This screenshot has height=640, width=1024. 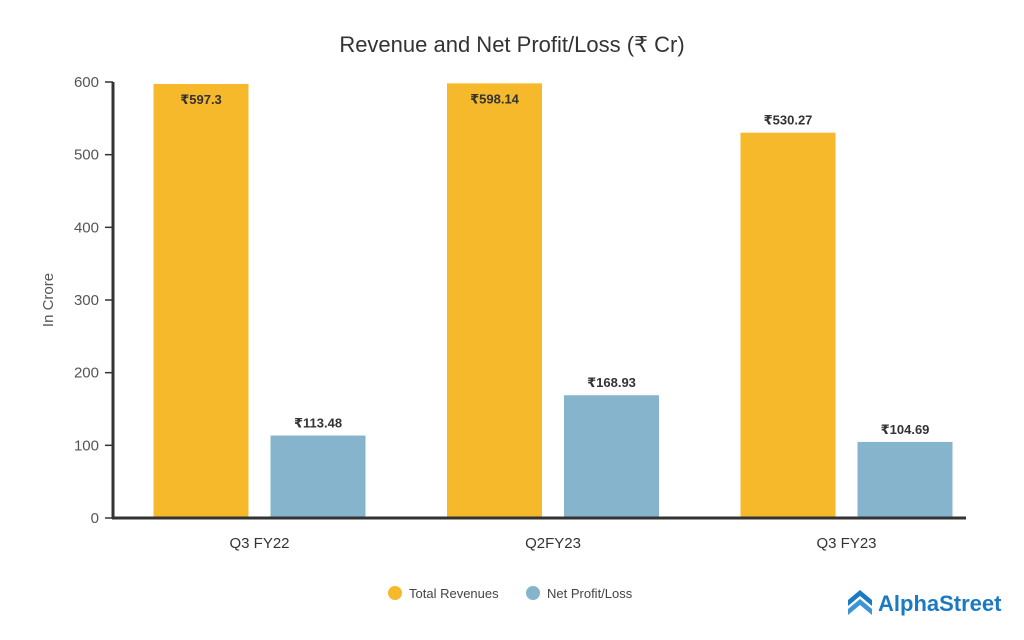 I want to click on x-category-label: Q2FY23, so click(x=553, y=543).